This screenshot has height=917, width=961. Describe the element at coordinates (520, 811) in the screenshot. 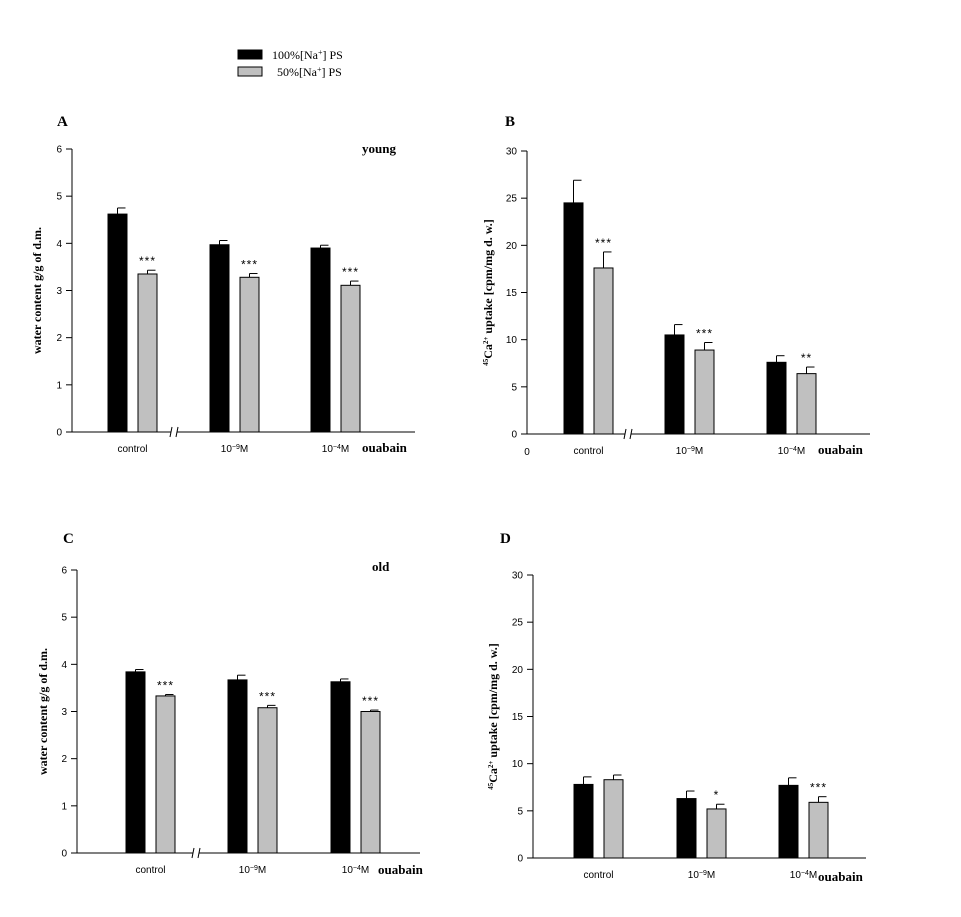

I see `y-tick-label-d: 5` at that location.